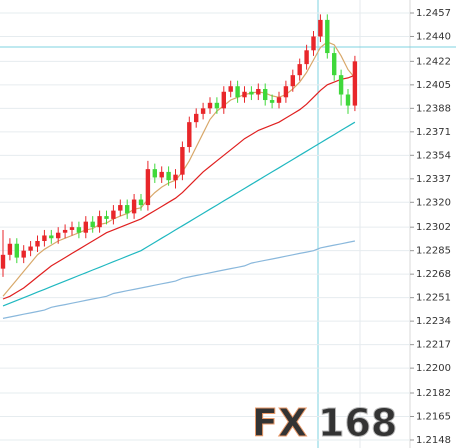 Image resolution: width=456 pixels, height=448 pixels. Describe the element at coordinates (433, 345) in the screenshot. I see `y-tick-label: 1.2217` at that location.